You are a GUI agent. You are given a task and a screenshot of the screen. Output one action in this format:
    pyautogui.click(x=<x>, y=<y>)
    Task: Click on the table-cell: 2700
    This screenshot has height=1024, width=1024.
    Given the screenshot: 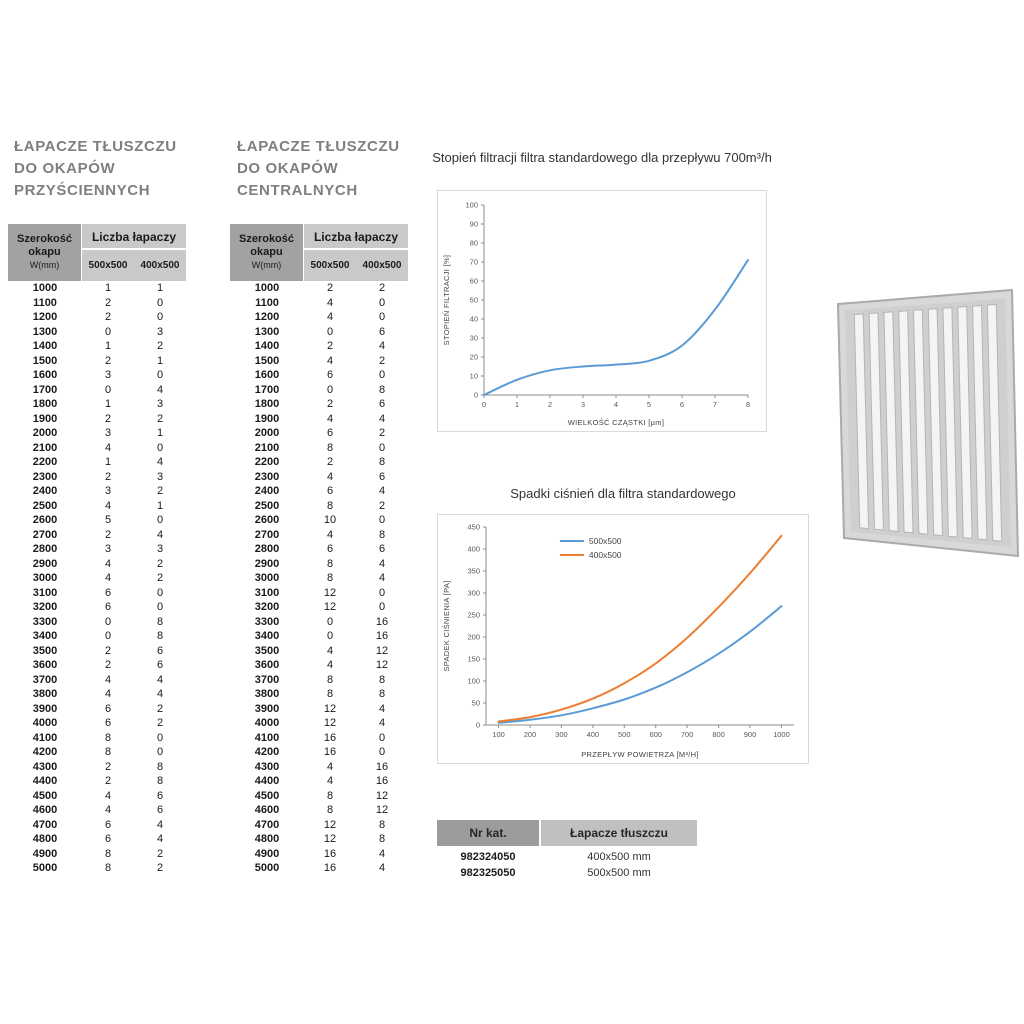 What is the action you would take?
    pyautogui.click(x=267, y=534)
    